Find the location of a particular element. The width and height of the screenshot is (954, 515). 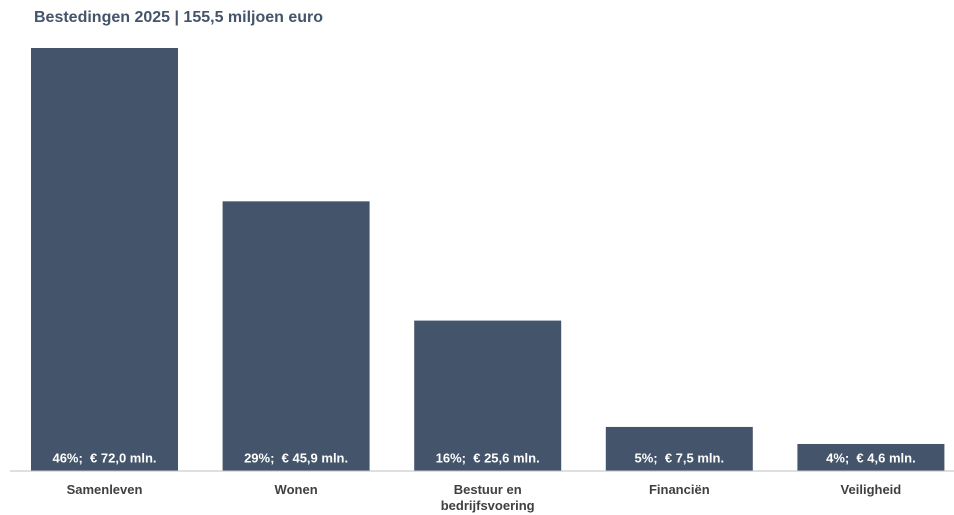

data-label: 4%; € 4,6 mln. is located at coordinates (871, 457).